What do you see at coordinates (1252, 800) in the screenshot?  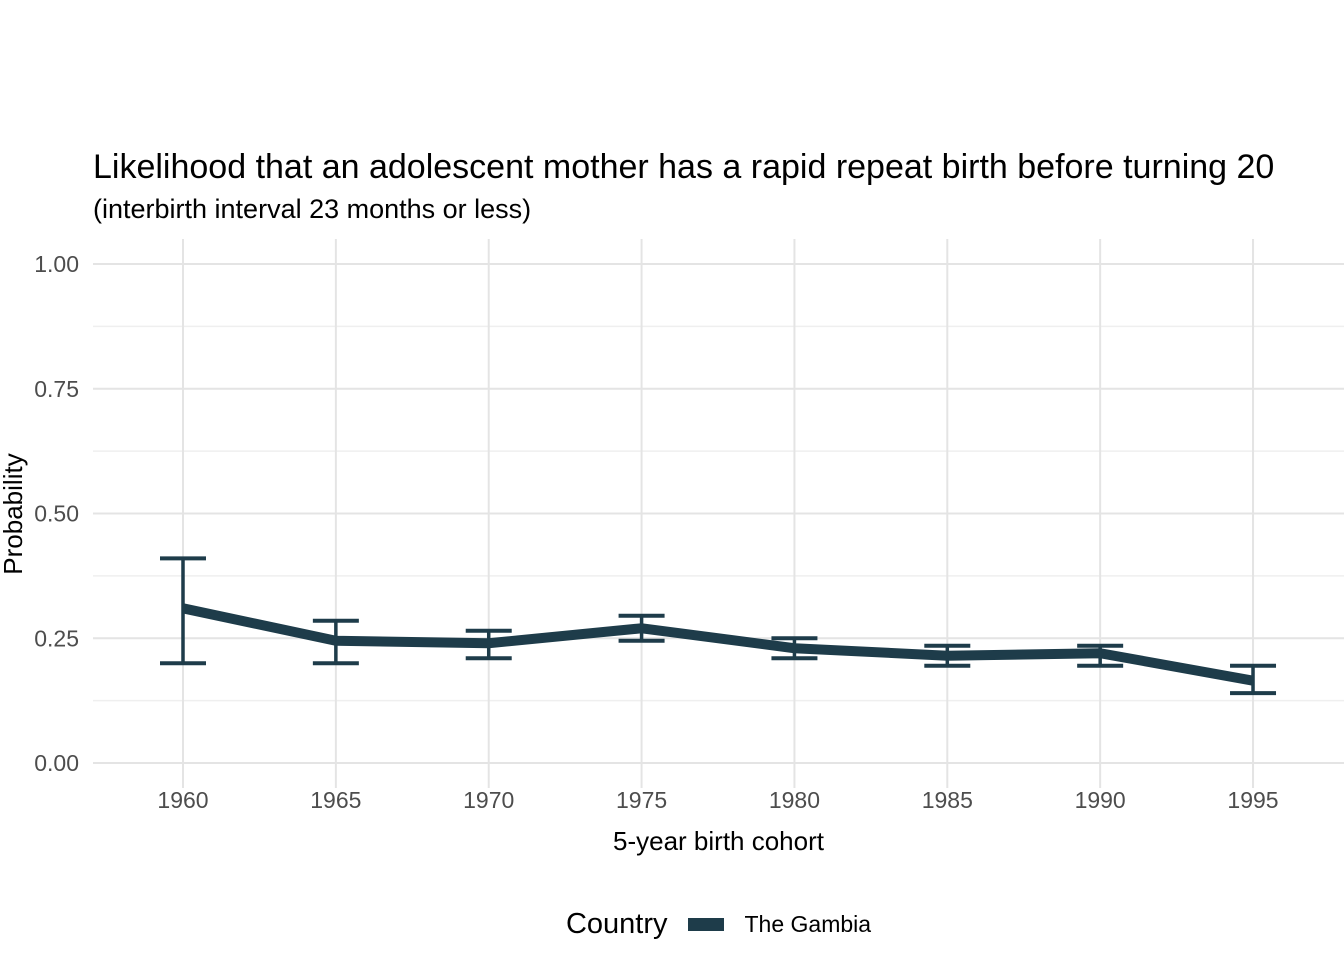 I see `x-tick-label: 1995` at bounding box center [1252, 800].